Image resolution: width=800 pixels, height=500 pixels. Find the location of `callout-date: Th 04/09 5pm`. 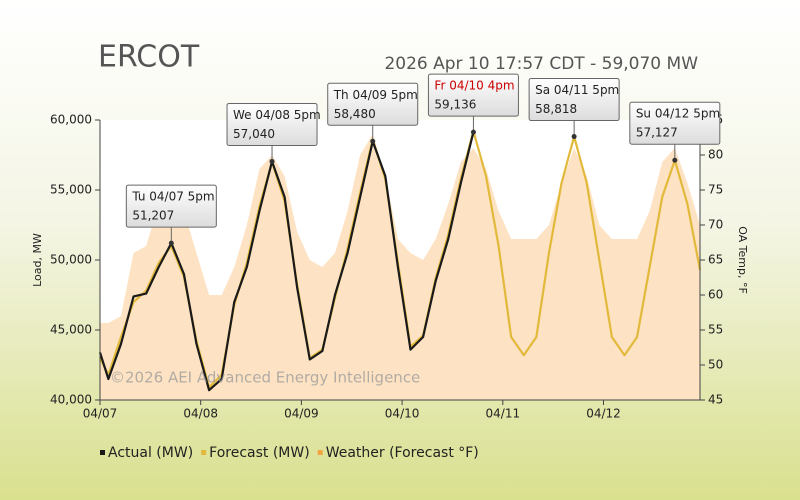

callout-date: Th 04/09 5pm is located at coordinates (375, 95).